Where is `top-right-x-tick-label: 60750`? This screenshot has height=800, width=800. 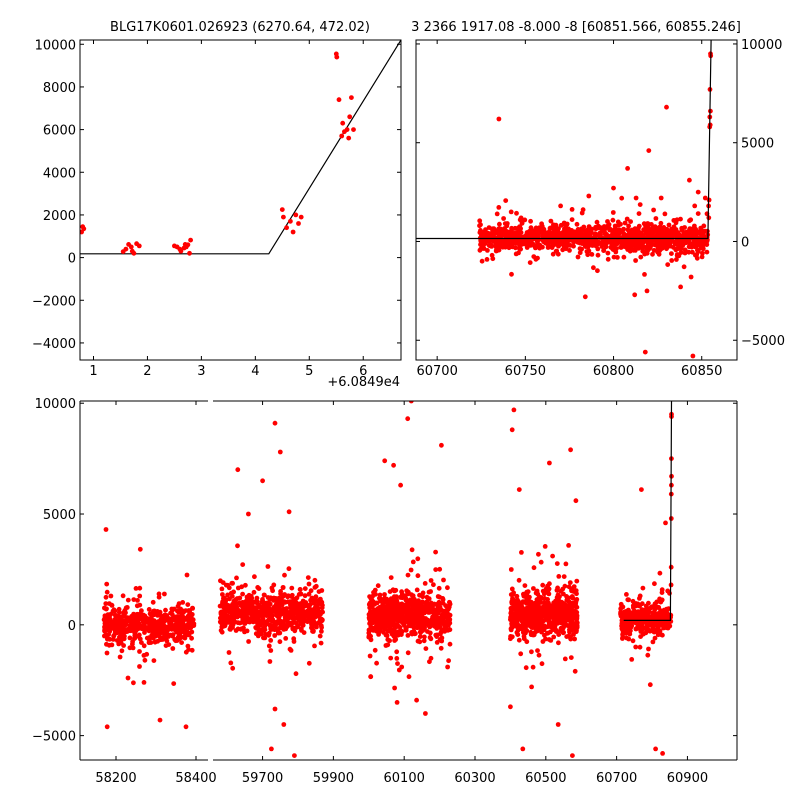 top-right-x-tick-label: 60750 is located at coordinates (525, 371).